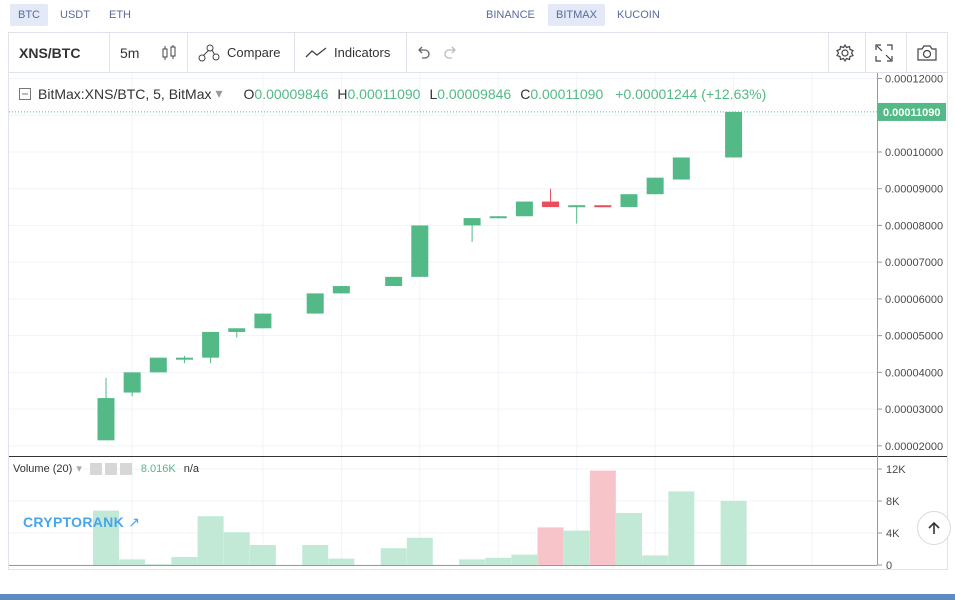 The width and height of the screenshot is (955, 600). What do you see at coordinates (291, 93) in the screenshot?
I see `legend-o-value: 0.00009846` at bounding box center [291, 93].